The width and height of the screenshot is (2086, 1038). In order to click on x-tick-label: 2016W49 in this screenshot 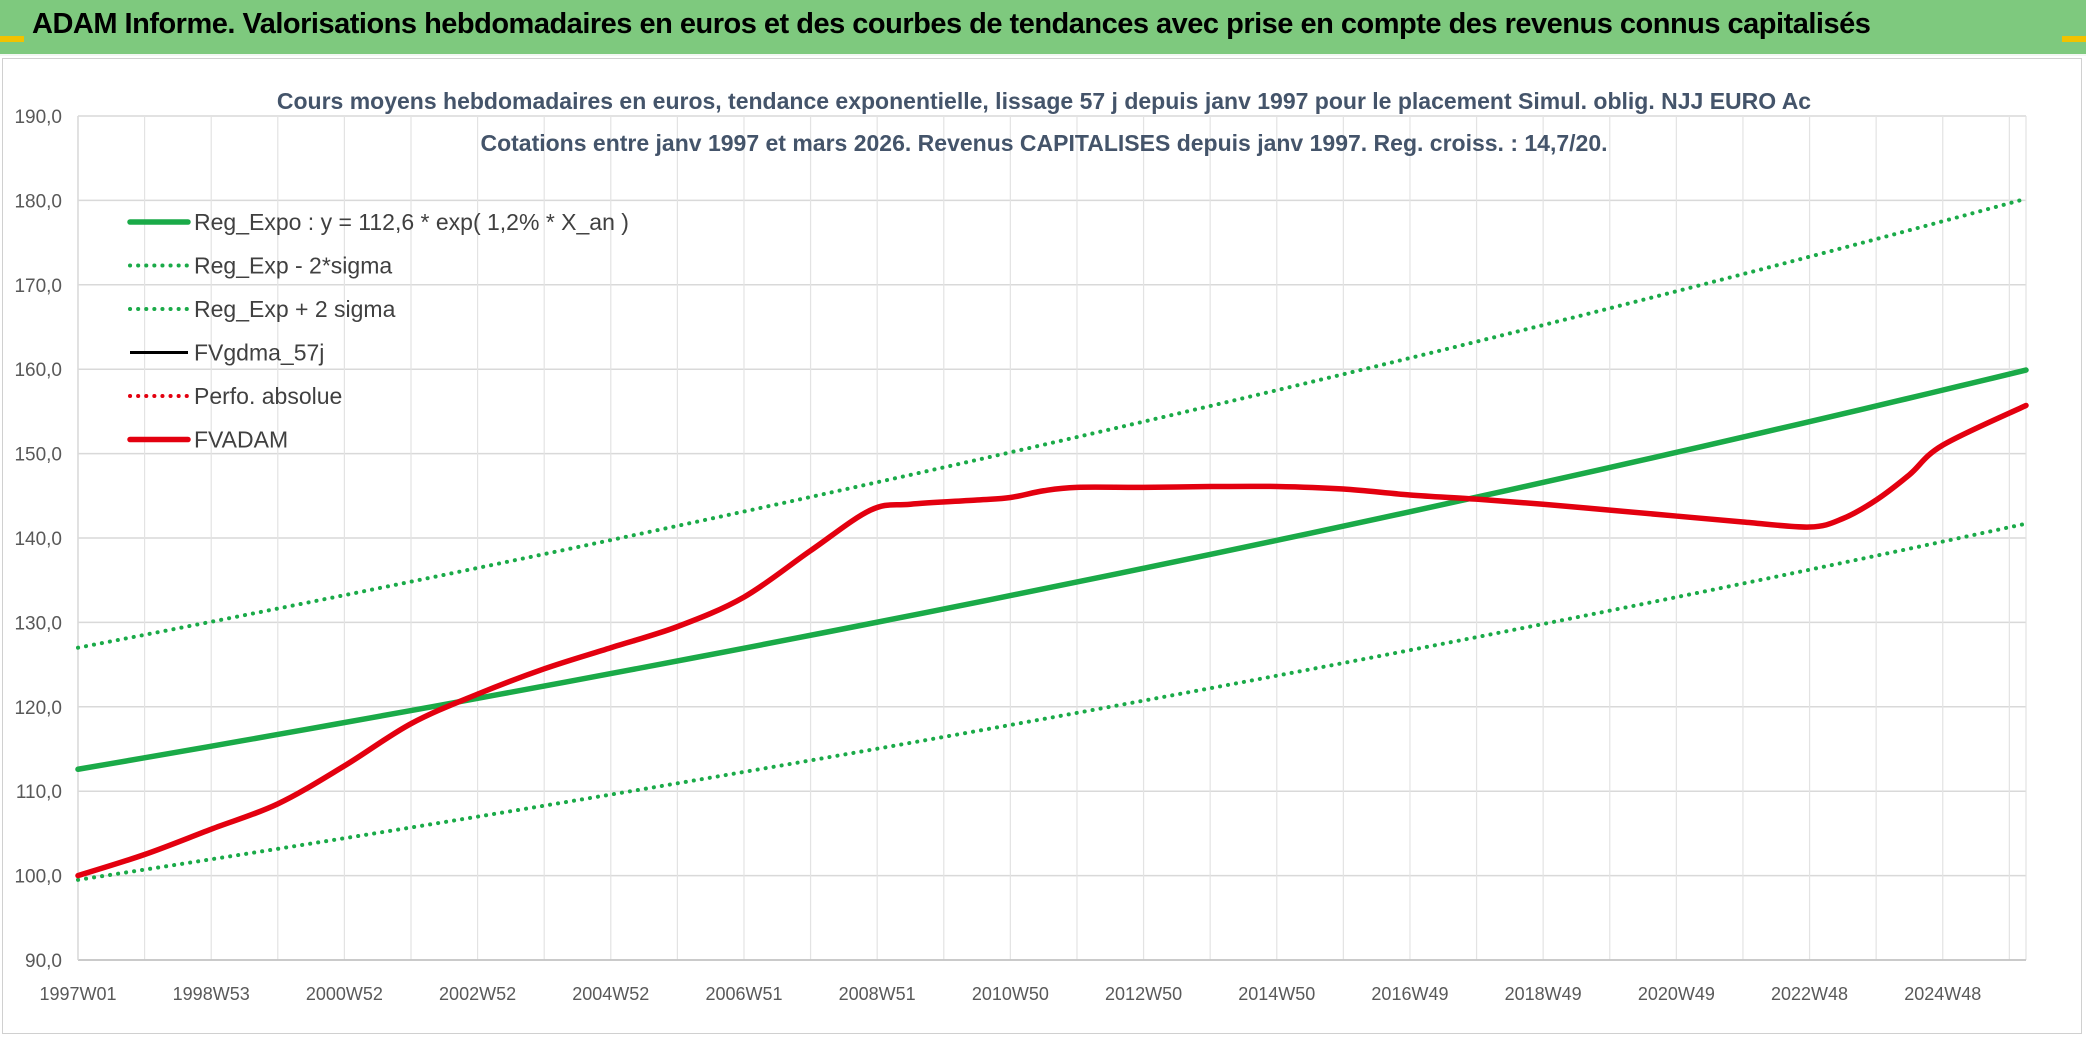, I will do `click(1409, 994)`.